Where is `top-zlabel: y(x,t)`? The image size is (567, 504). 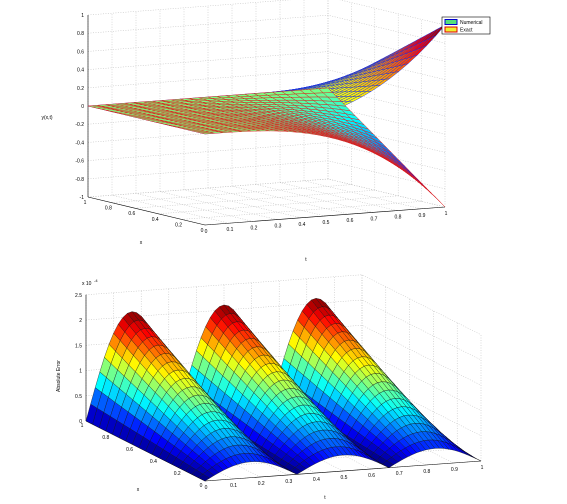
top-zlabel: y(x,t) is located at coordinates (46, 118).